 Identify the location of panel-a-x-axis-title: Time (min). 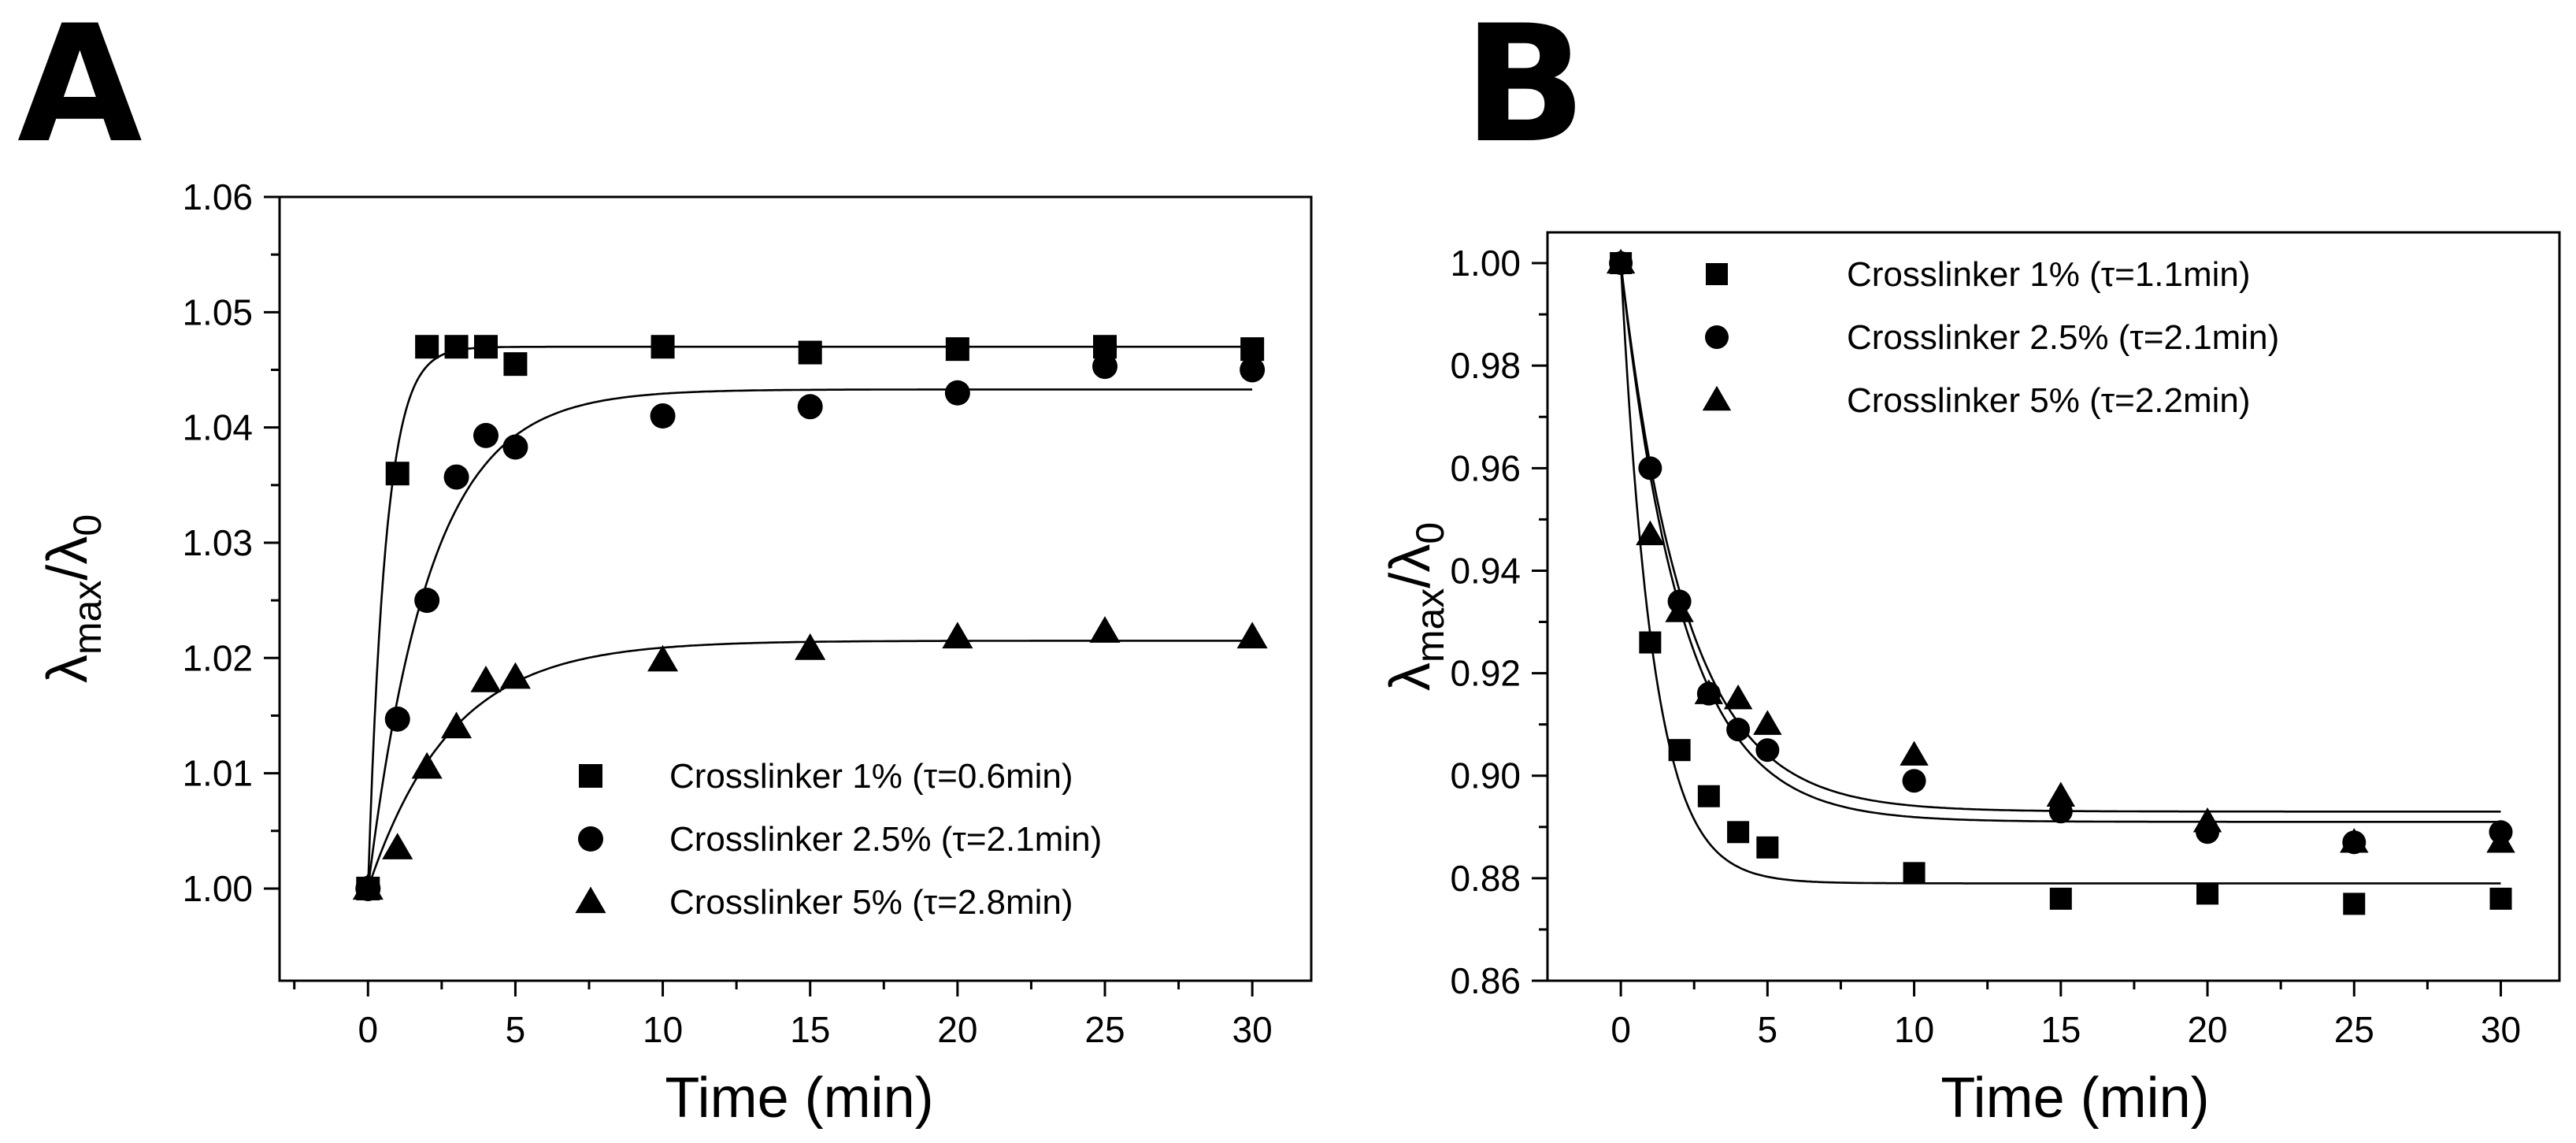
(799, 1098).